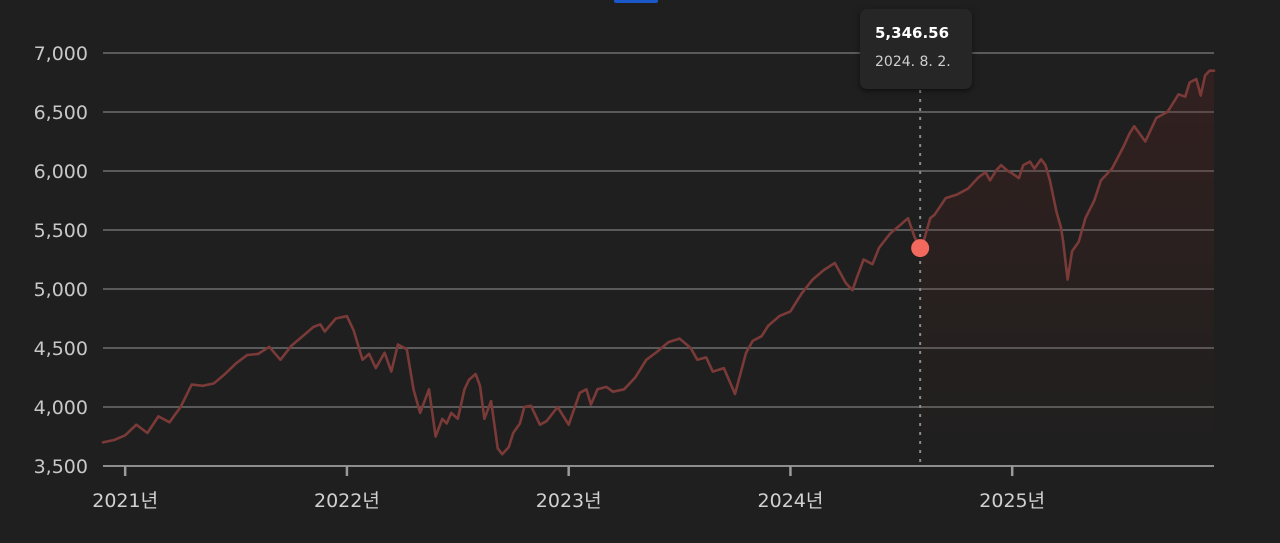 The height and width of the screenshot is (543, 1280). Describe the element at coordinates (61, 172) in the screenshot. I see `y-tick-label: 6,000` at that location.